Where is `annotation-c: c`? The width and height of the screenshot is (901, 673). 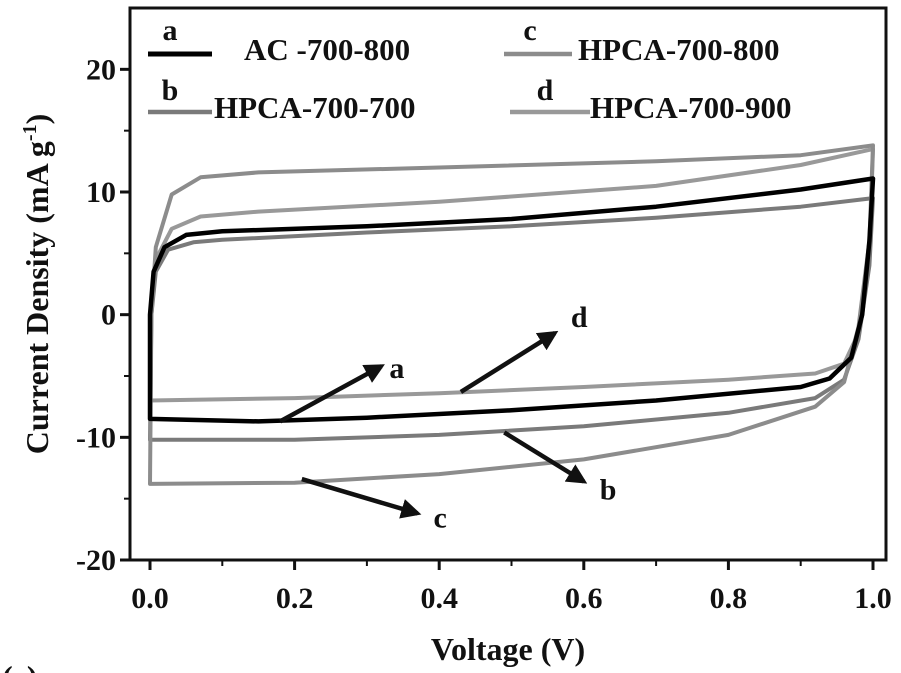
annotation-c: c is located at coordinates (374, 505).